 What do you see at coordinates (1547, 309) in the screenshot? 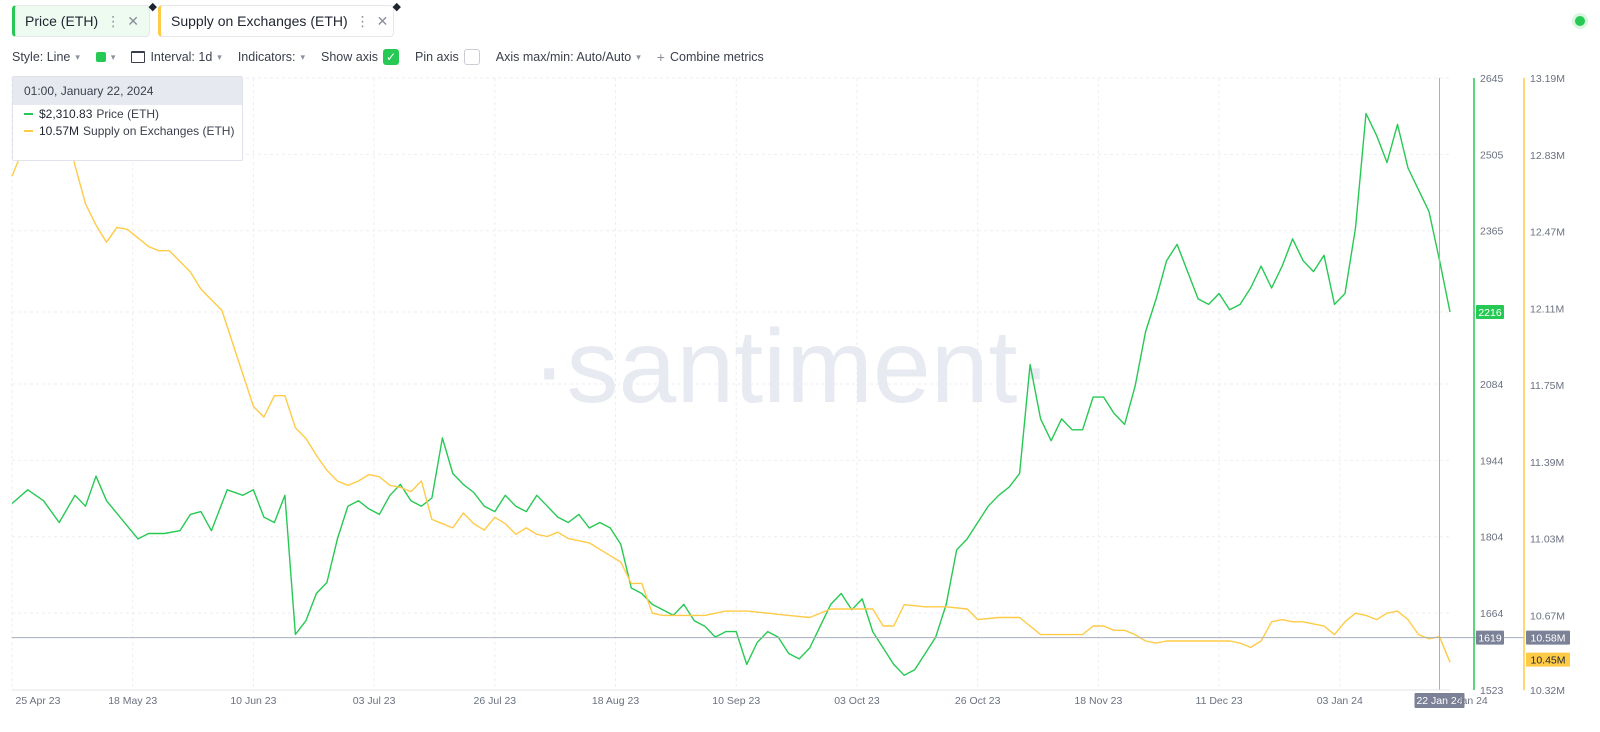
I see `supply-tick-label: 12.11M` at bounding box center [1547, 309].